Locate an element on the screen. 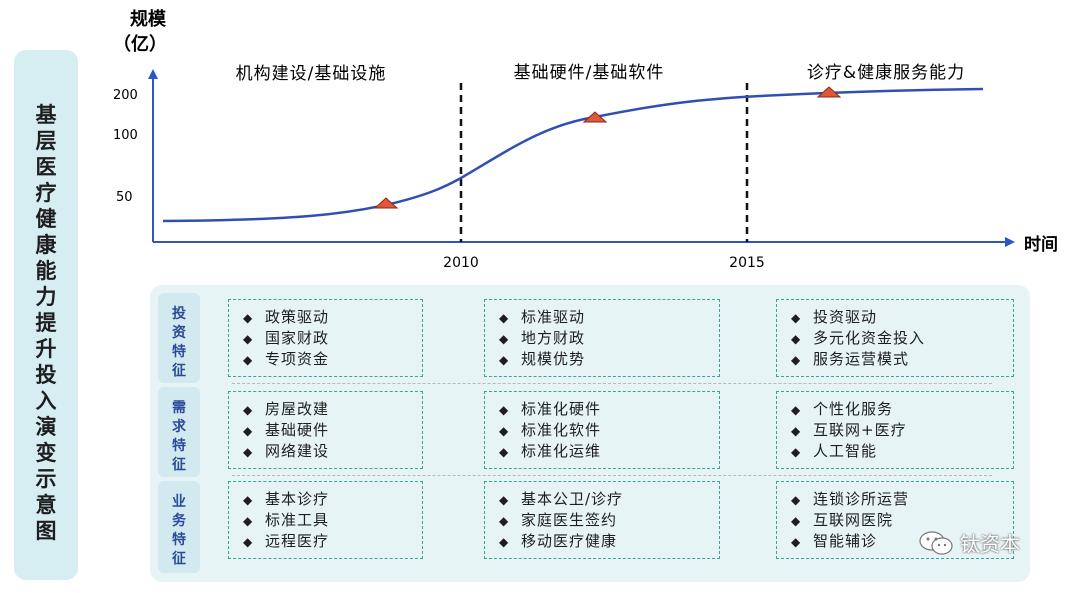 This screenshot has height=593, width=1080. category-char: 特 is located at coordinates (179, 352).